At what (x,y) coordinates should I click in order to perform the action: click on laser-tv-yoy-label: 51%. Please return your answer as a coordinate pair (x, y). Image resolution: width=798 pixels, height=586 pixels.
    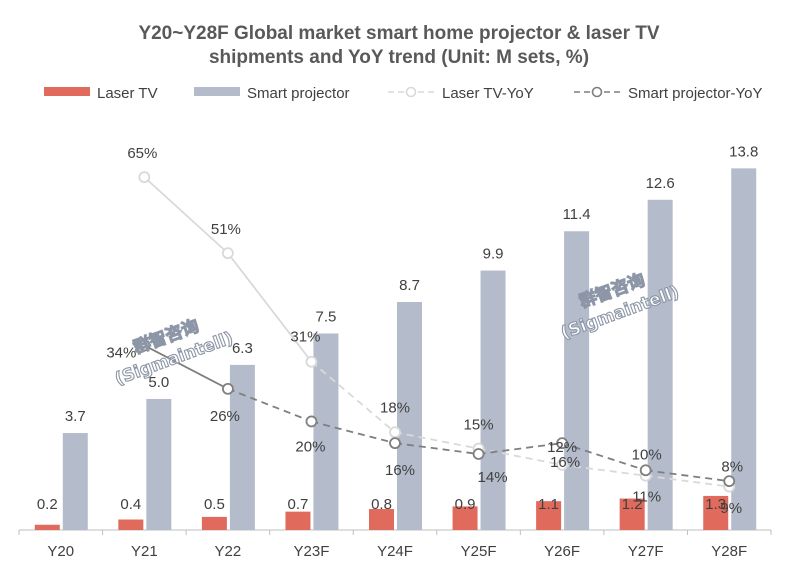
    Looking at the image, I should click on (226, 229).